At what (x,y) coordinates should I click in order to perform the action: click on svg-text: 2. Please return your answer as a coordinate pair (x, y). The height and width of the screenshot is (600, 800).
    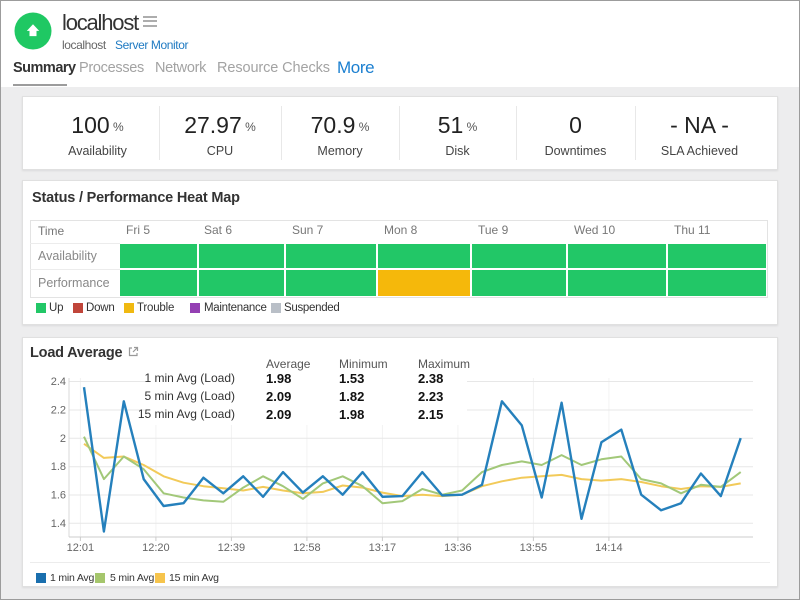
    Looking at the image, I should click on (63, 439).